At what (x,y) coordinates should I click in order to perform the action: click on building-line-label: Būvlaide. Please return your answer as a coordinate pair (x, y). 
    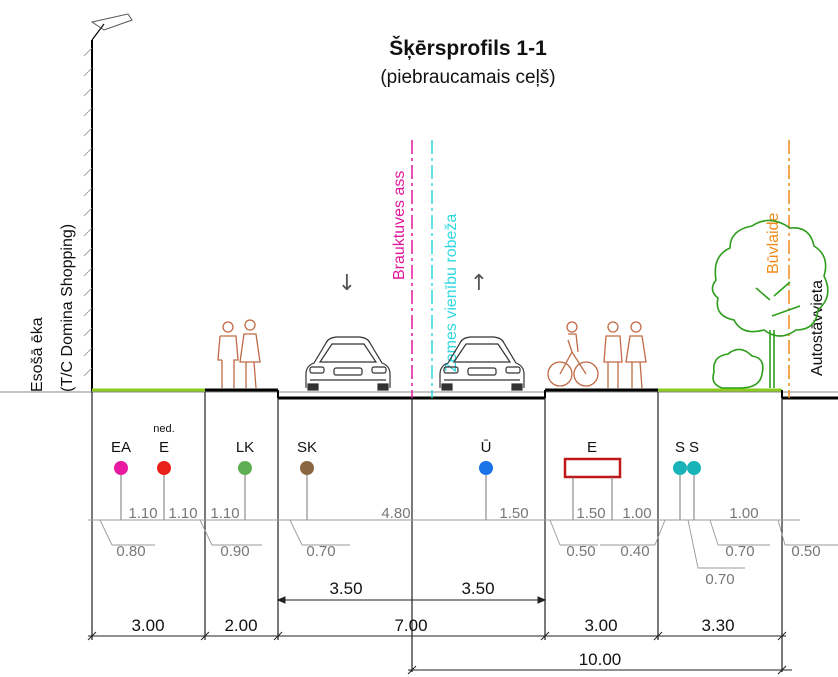
    Looking at the image, I should click on (773, 243).